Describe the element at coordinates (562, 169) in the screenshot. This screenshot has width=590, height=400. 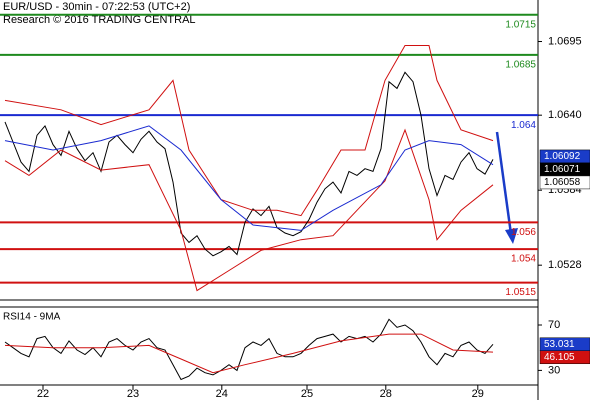
I see `price-label: 1.06071` at that location.